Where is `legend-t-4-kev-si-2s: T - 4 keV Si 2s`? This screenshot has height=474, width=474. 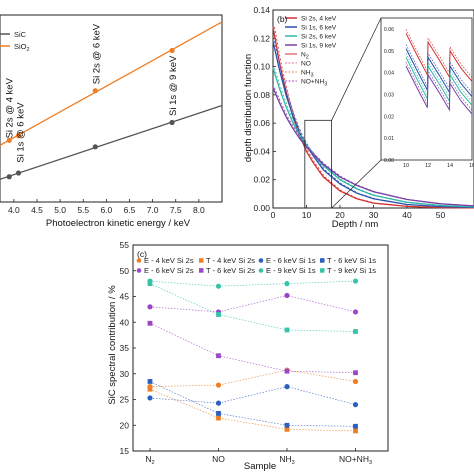
legend-t-4-kev-si-2s: T - 4 keV Si 2s is located at coordinates (230, 260).